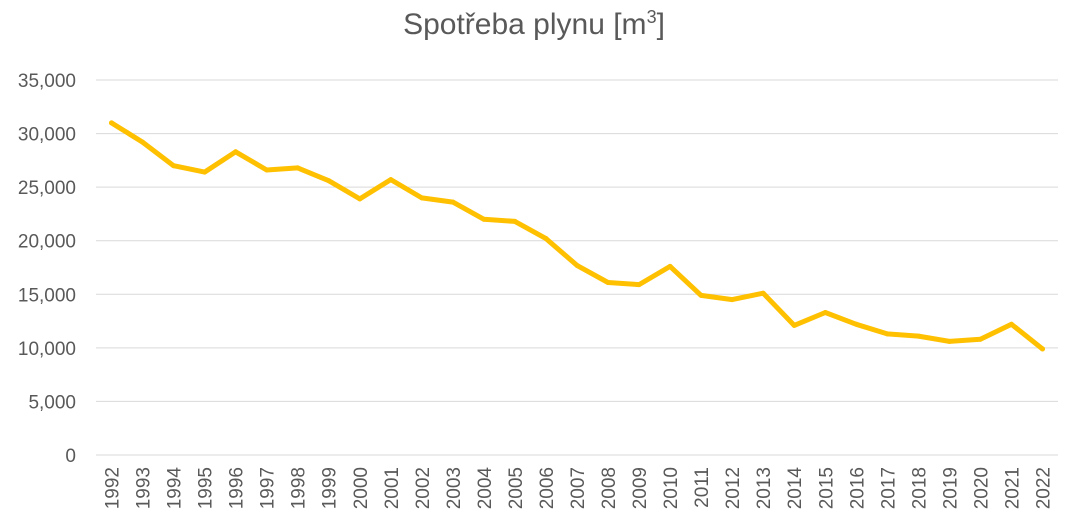 The height and width of the screenshot is (528, 1068). I want to click on x-tick-label: 2001, so click(392, 488).